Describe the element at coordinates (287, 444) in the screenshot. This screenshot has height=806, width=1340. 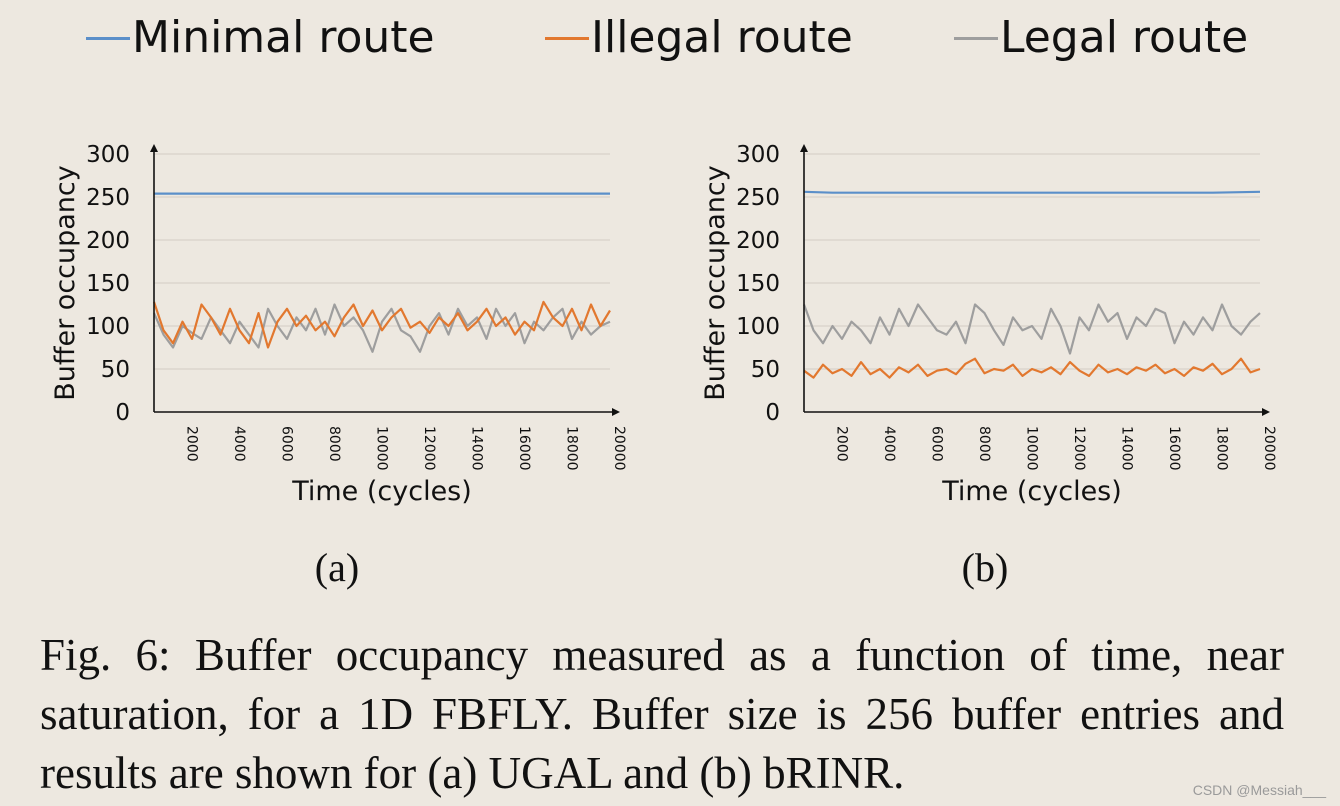
I see `chart-a-xtick-label-6000: 6000` at that location.